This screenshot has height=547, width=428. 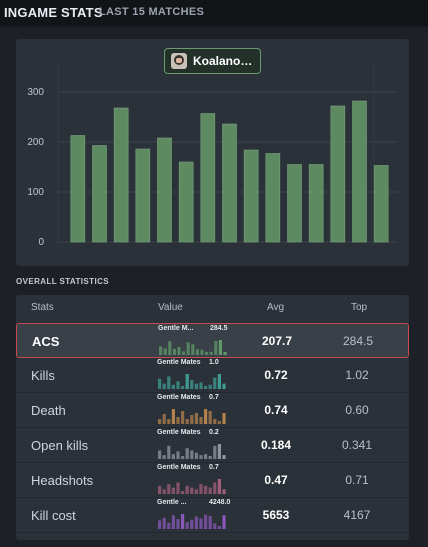 I want to click on stat-top: 0.341, so click(x=357, y=445).